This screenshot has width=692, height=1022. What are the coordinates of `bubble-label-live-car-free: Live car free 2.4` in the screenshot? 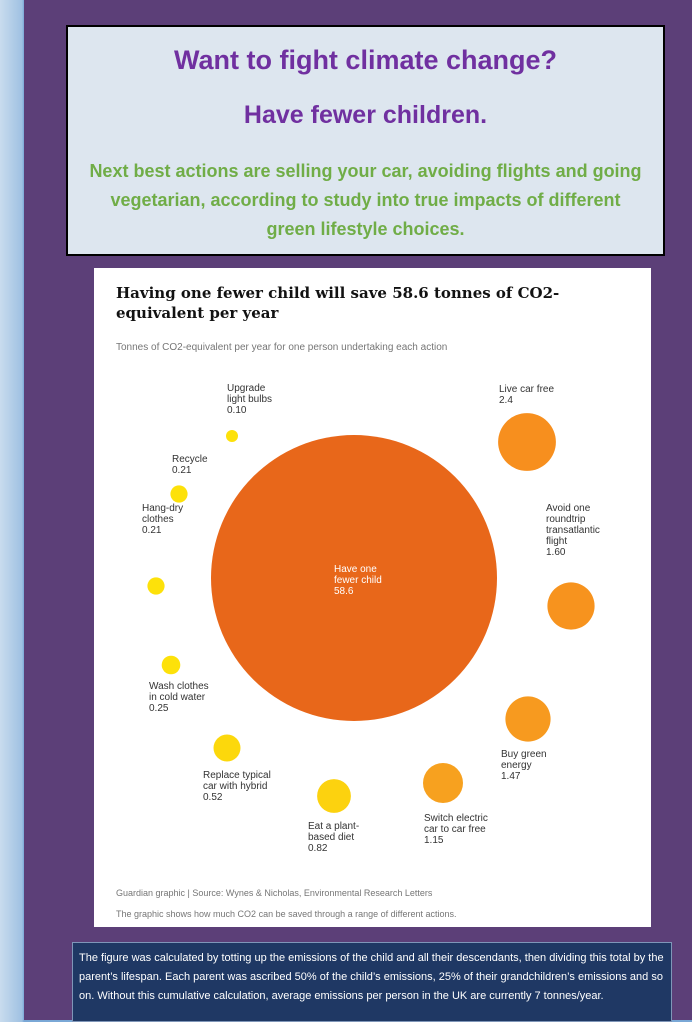 It's located at (526, 395).